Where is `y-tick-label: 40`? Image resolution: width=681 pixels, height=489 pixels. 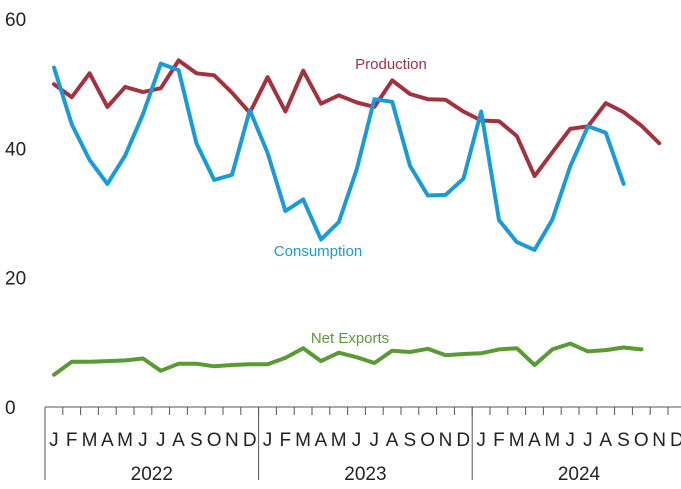
y-tick-label: 40 is located at coordinates (15, 149).